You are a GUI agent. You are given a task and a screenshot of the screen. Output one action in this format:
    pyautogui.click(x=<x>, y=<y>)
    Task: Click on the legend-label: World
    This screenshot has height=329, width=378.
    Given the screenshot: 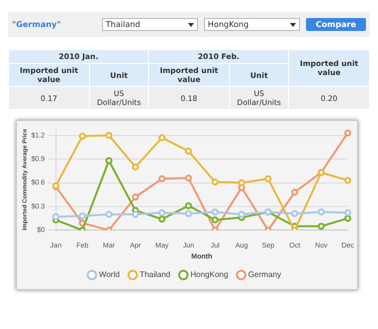 What is the action you would take?
    pyautogui.click(x=109, y=275)
    